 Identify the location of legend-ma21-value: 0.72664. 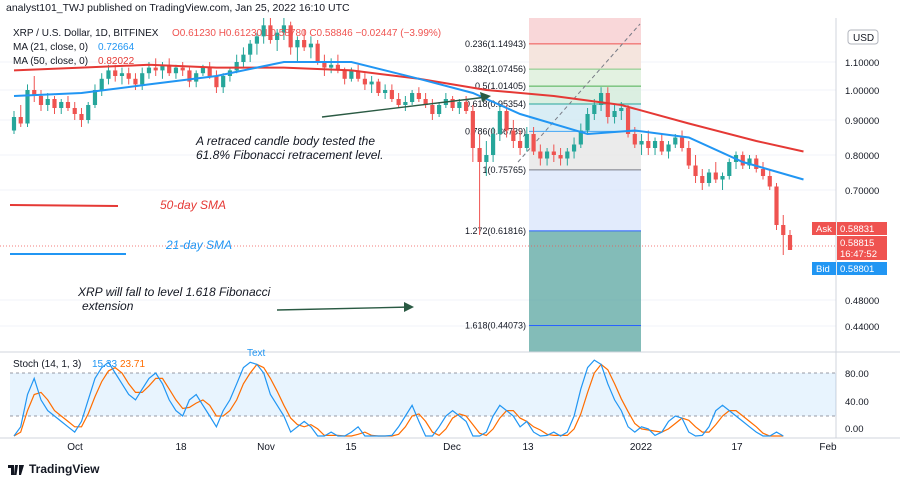
(116, 47).